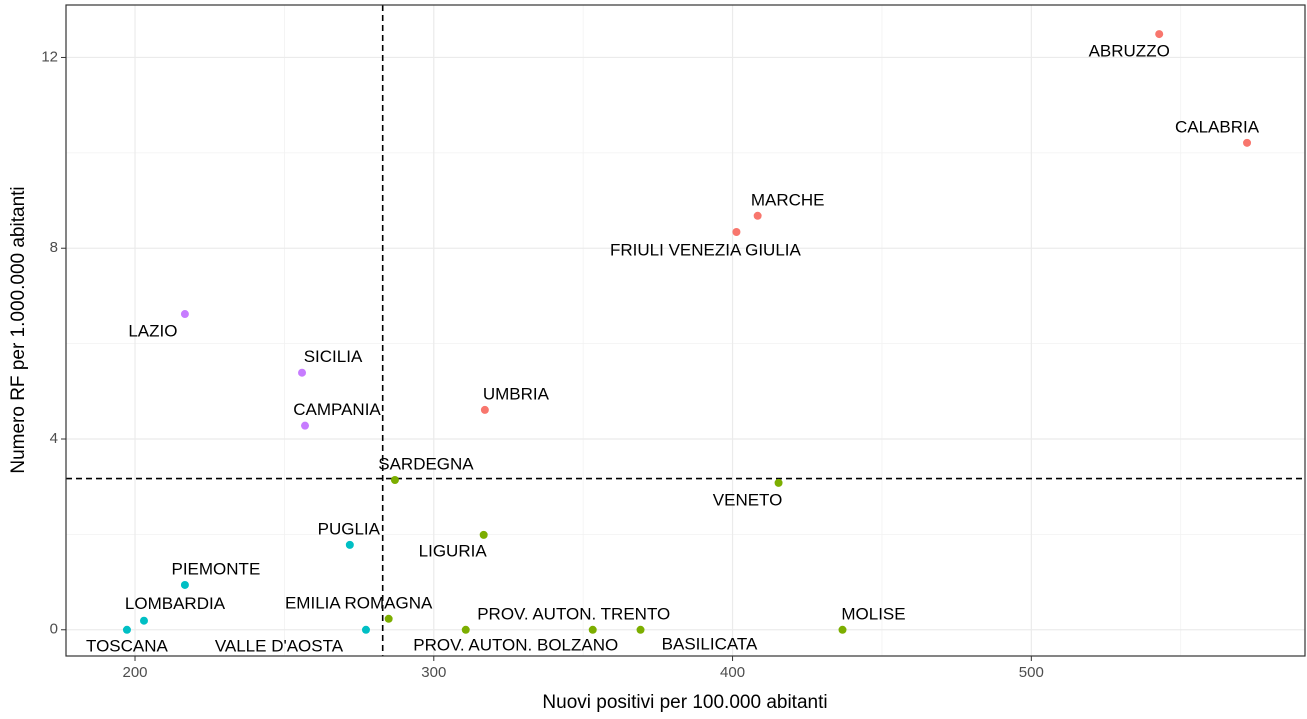 This screenshot has width=1307, height=719. What do you see at coordinates (1031, 672) in the screenshot?
I see `x-tick-label: 500` at bounding box center [1031, 672].